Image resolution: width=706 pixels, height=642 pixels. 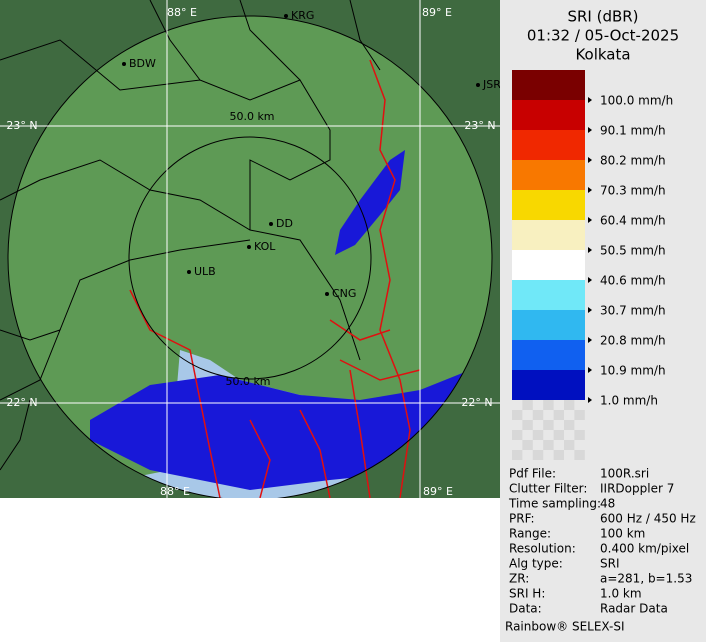 I want to click on info-value: SRI, so click(x=610, y=564).